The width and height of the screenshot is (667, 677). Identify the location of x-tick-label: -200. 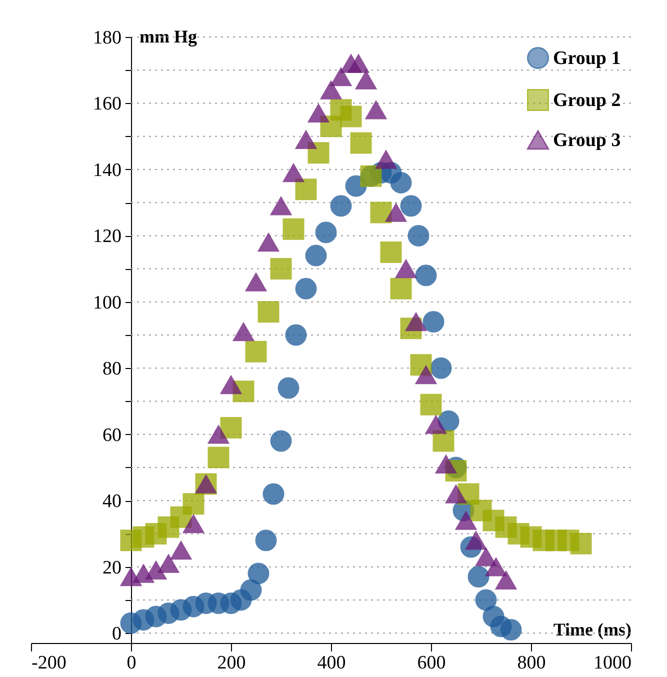
(49, 663).